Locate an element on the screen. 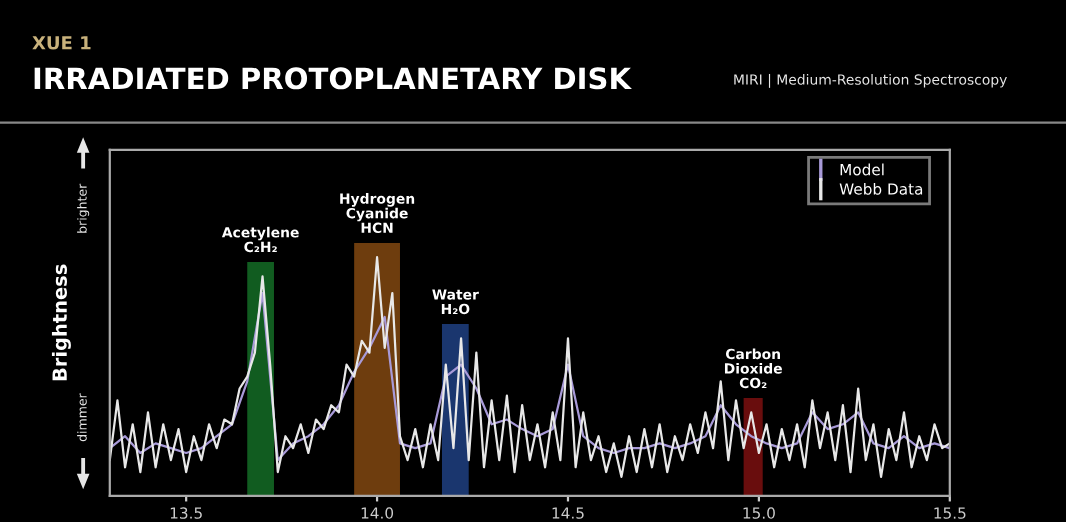 Image resolution: width=1066 pixels, height=522 pixels. y-axis-title: Brightness is located at coordinates (61, 322).